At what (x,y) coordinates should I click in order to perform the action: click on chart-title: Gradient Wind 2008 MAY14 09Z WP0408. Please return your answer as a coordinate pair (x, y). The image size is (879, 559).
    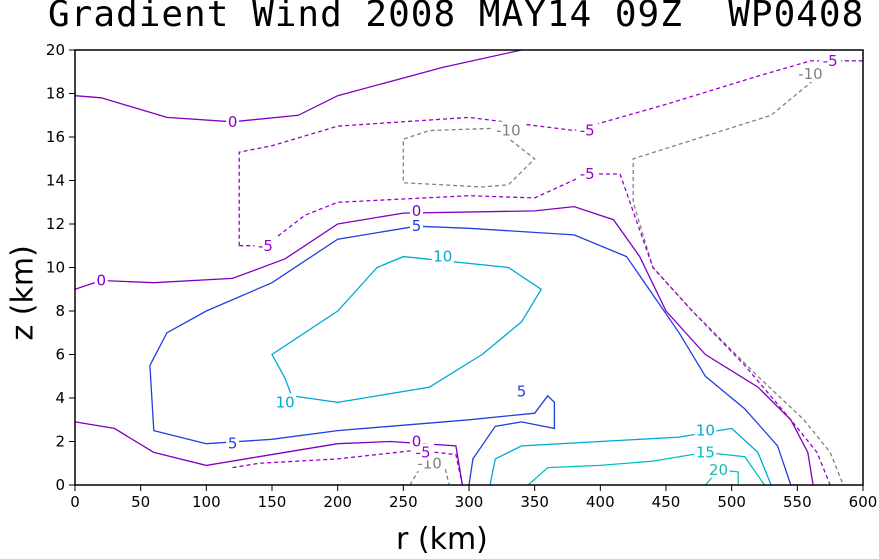
    Looking at the image, I should click on (456, 17).